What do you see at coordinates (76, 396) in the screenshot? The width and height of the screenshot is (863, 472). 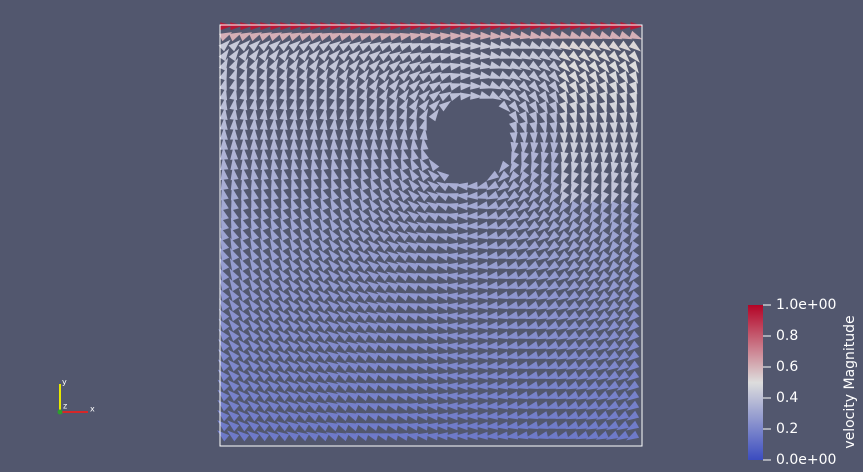 I see `axes-triad: x y z` at bounding box center [76, 396].